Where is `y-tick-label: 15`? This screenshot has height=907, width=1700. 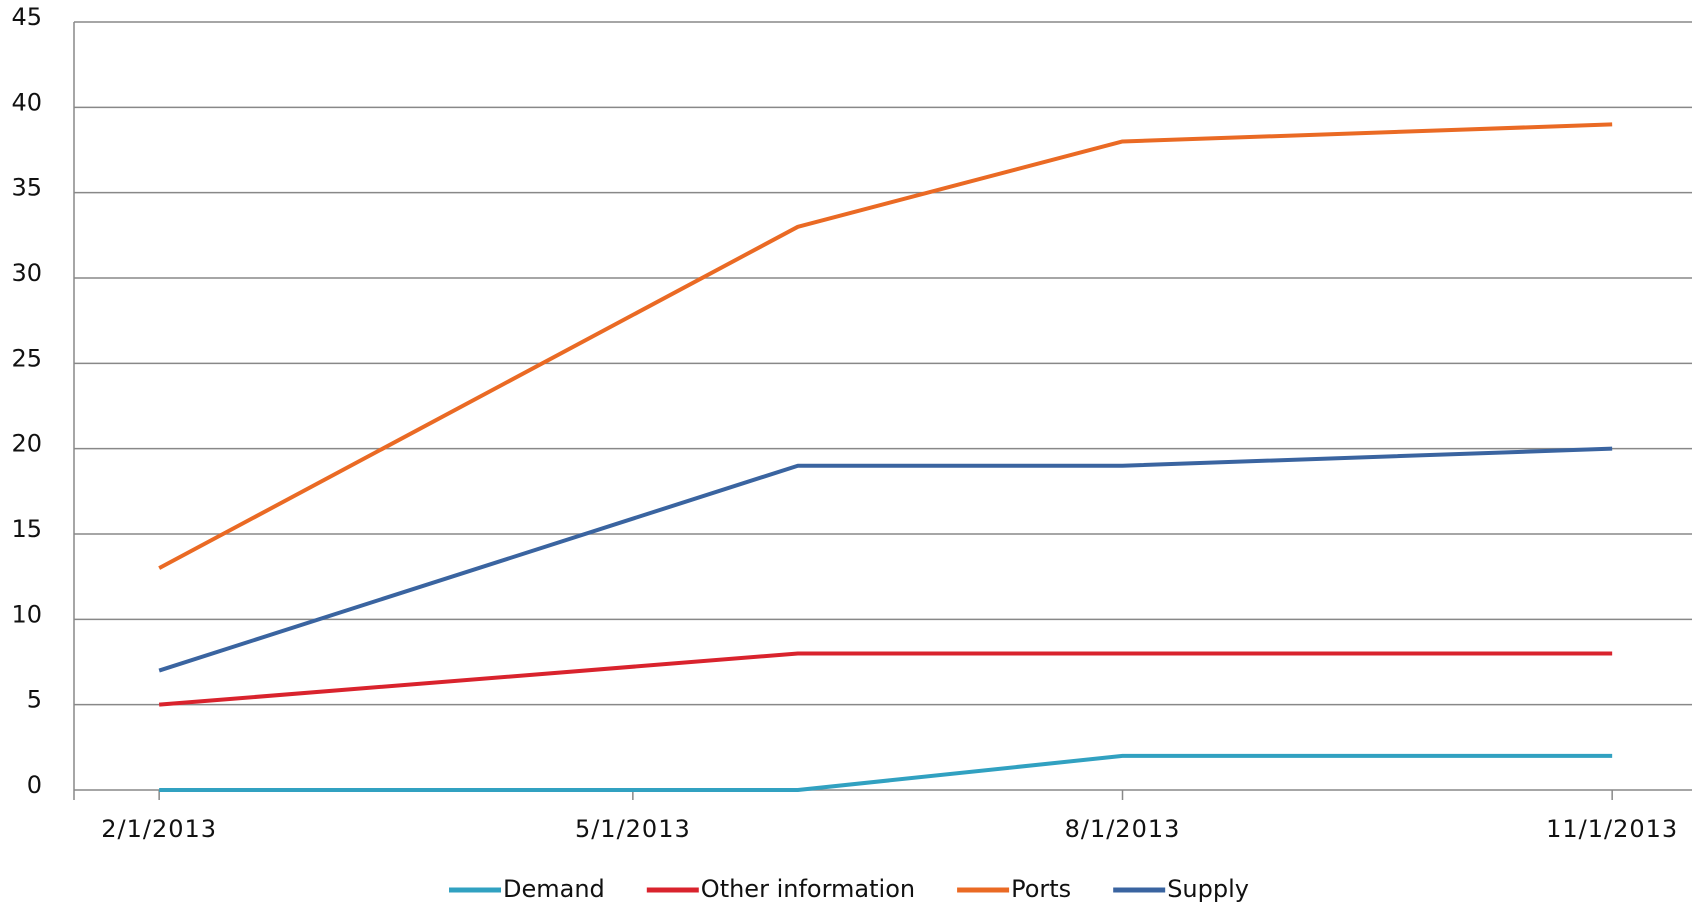 y-tick-label: 15 is located at coordinates (26, 529).